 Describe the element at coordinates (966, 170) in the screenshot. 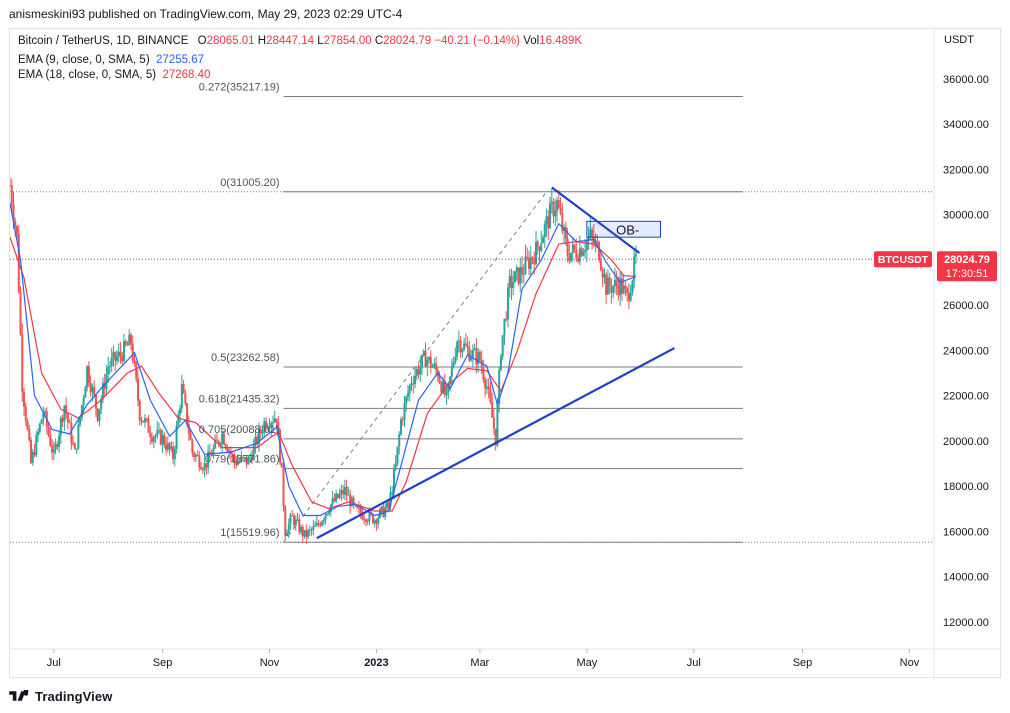

I see `y-tick-label: 32000.00` at that location.